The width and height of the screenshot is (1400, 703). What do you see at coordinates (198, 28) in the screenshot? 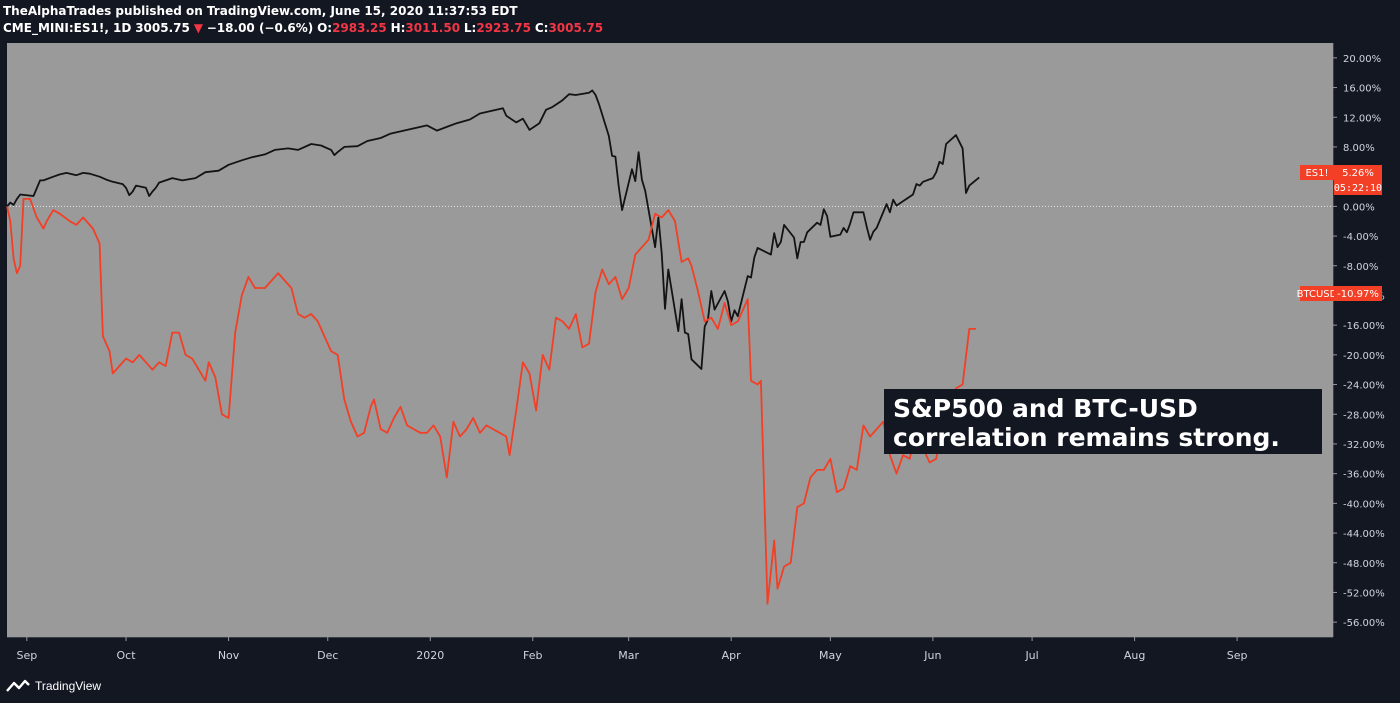
I see `change-arrow: ▼` at bounding box center [198, 28].